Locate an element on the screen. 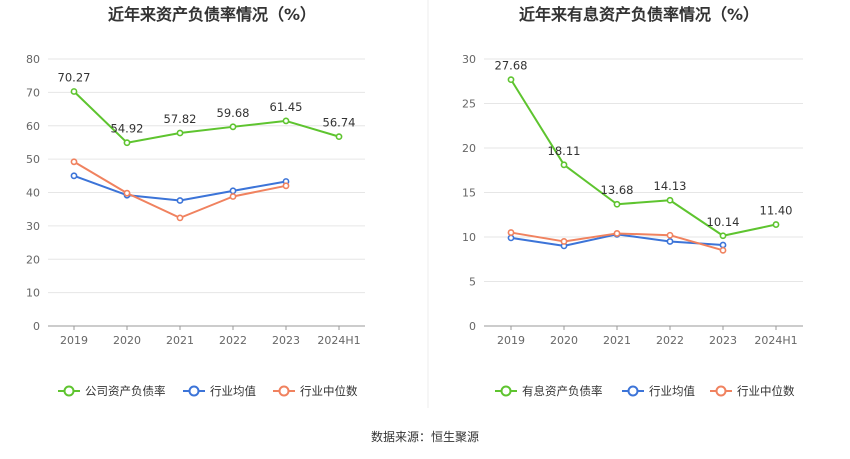 This screenshot has width=850, height=459. data-label: 57.82 is located at coordinates (180, 119).